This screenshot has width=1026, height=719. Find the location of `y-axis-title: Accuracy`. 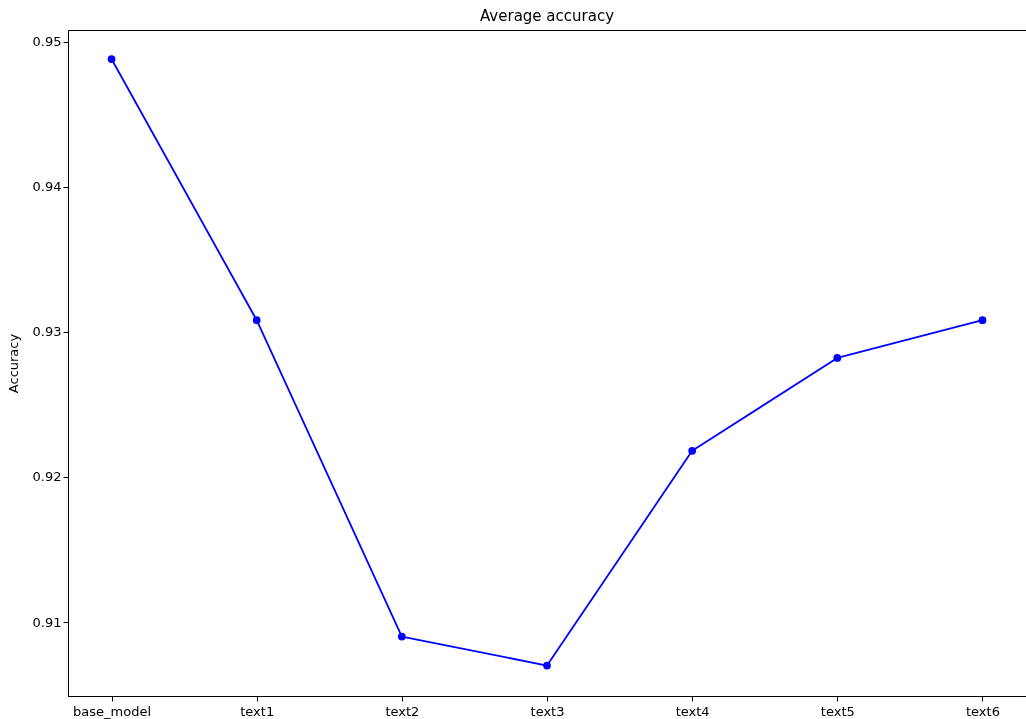

y-axis-title: Accuracy is located at coordinates (13, 363).